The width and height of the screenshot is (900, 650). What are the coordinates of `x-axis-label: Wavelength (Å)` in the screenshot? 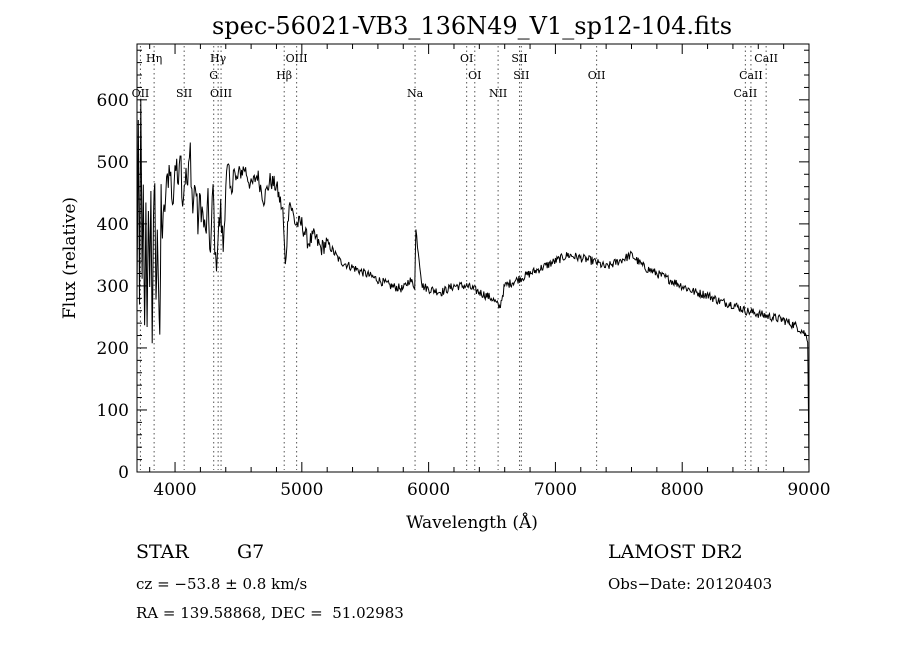 It's located at (472, 522).